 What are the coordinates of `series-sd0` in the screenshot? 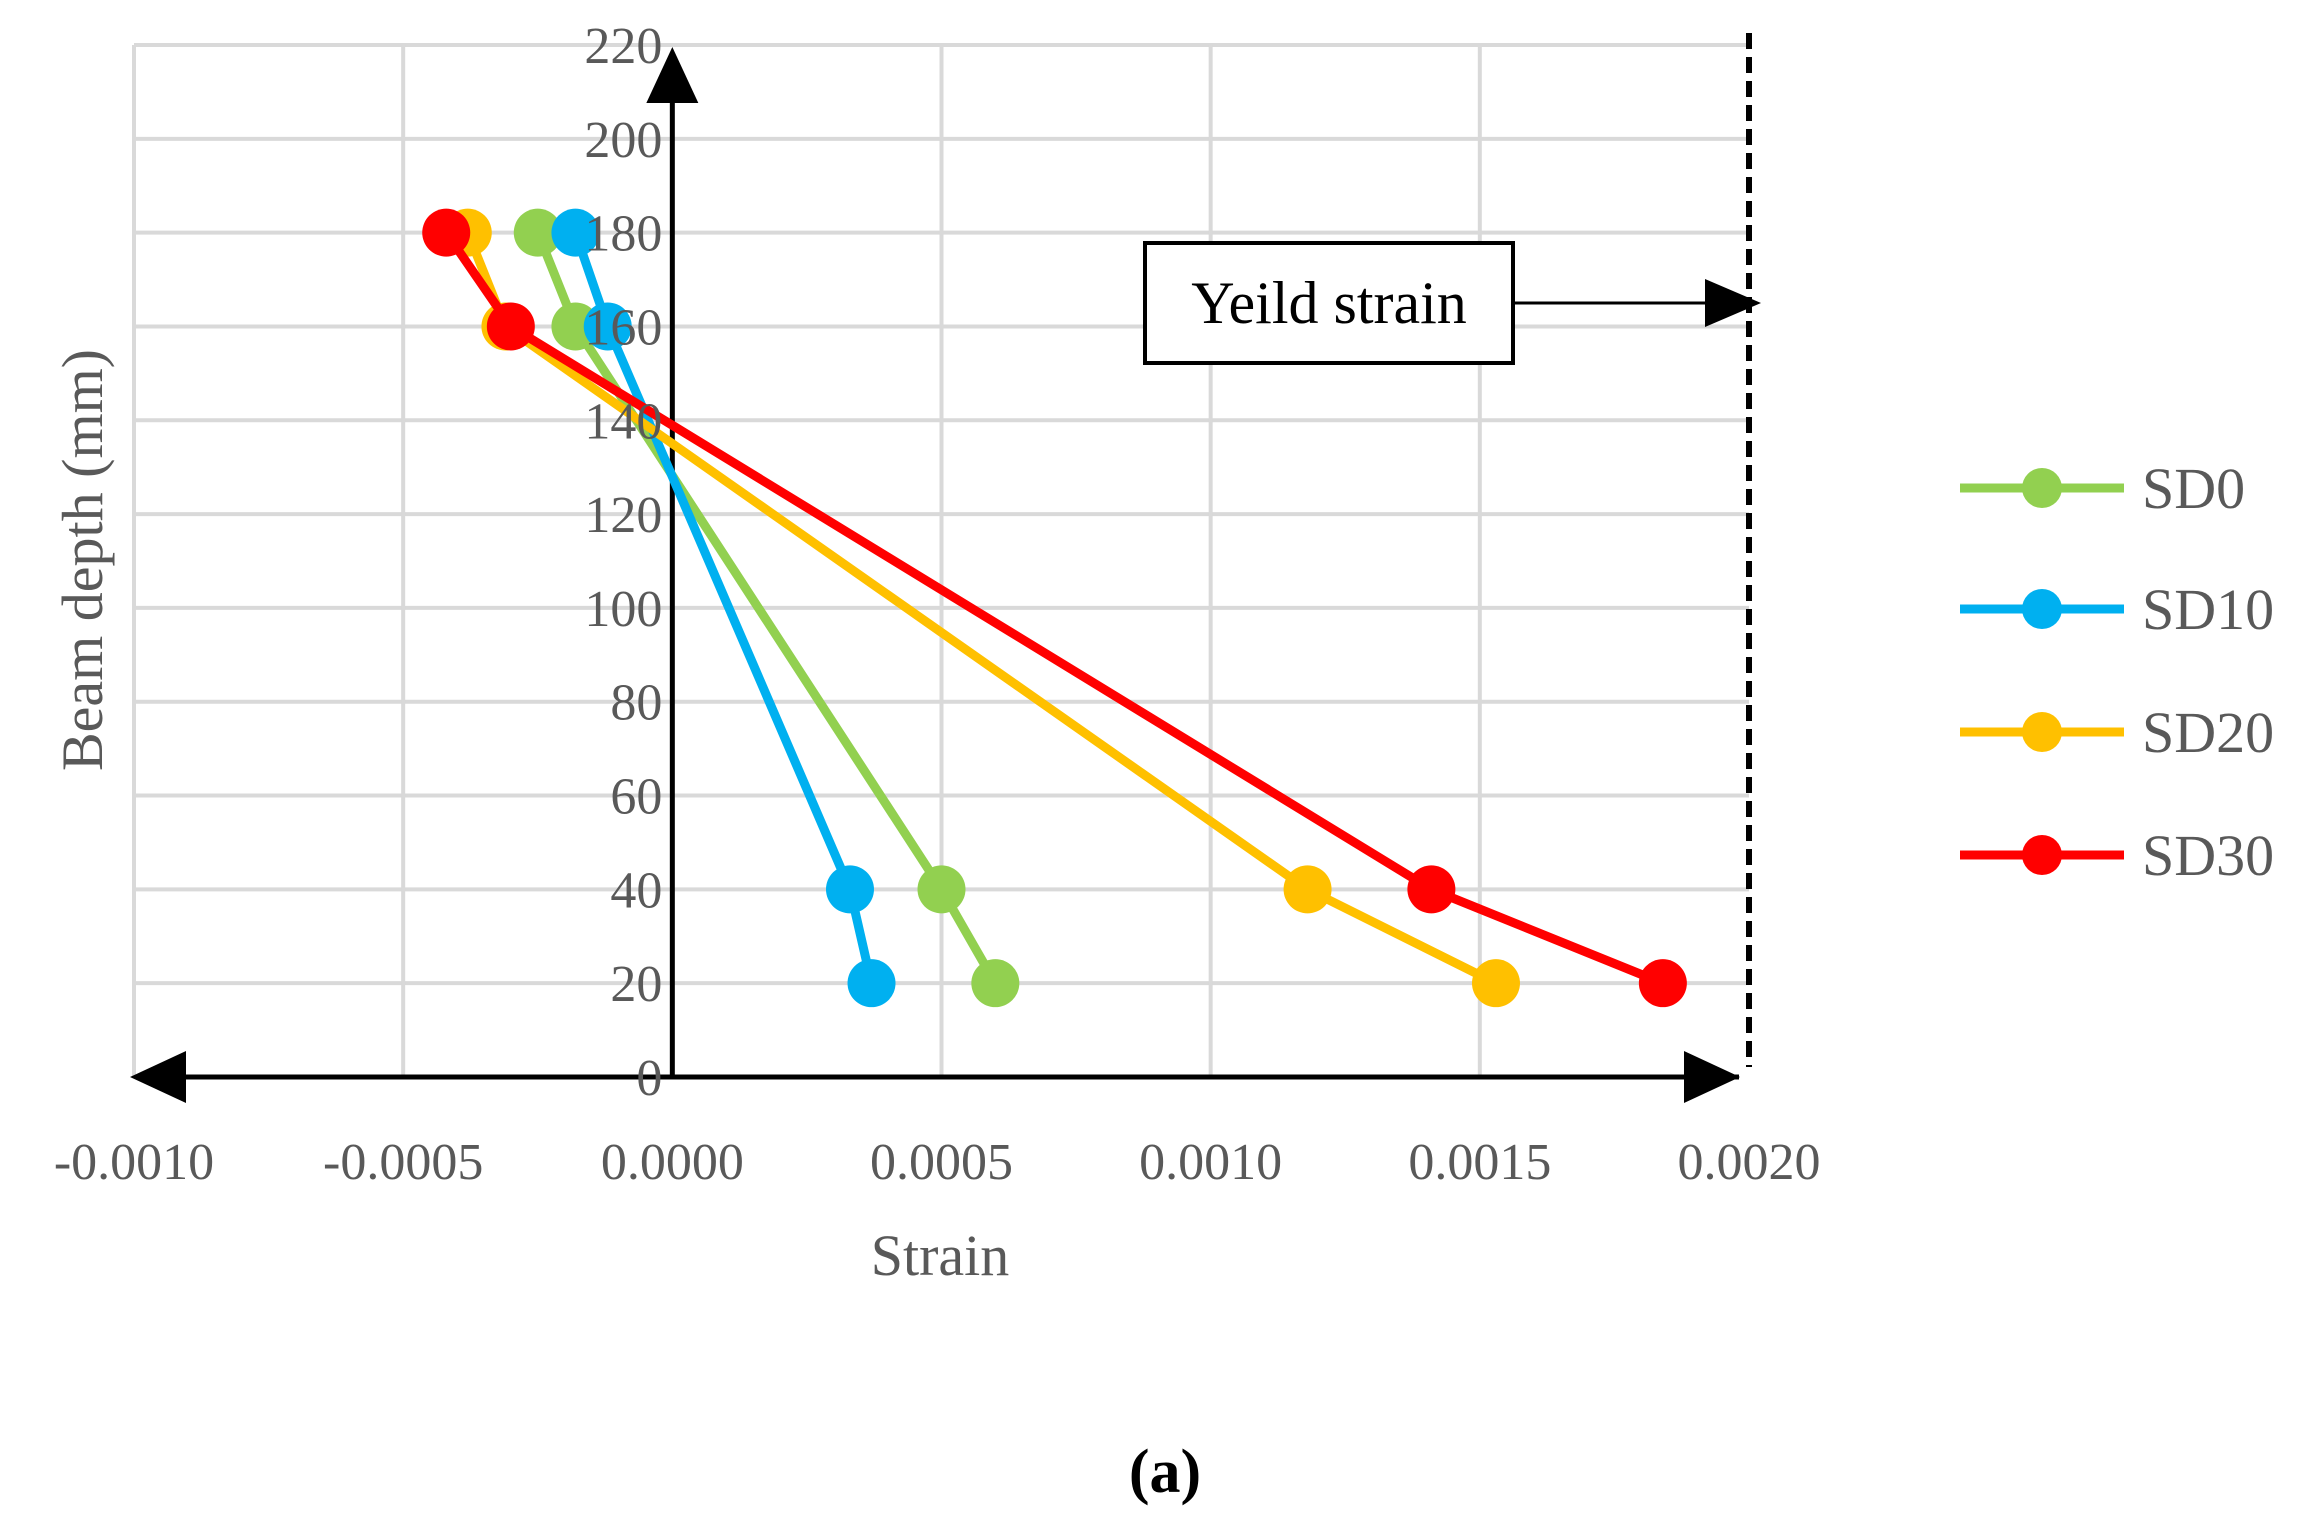 It's located at (766, 608).